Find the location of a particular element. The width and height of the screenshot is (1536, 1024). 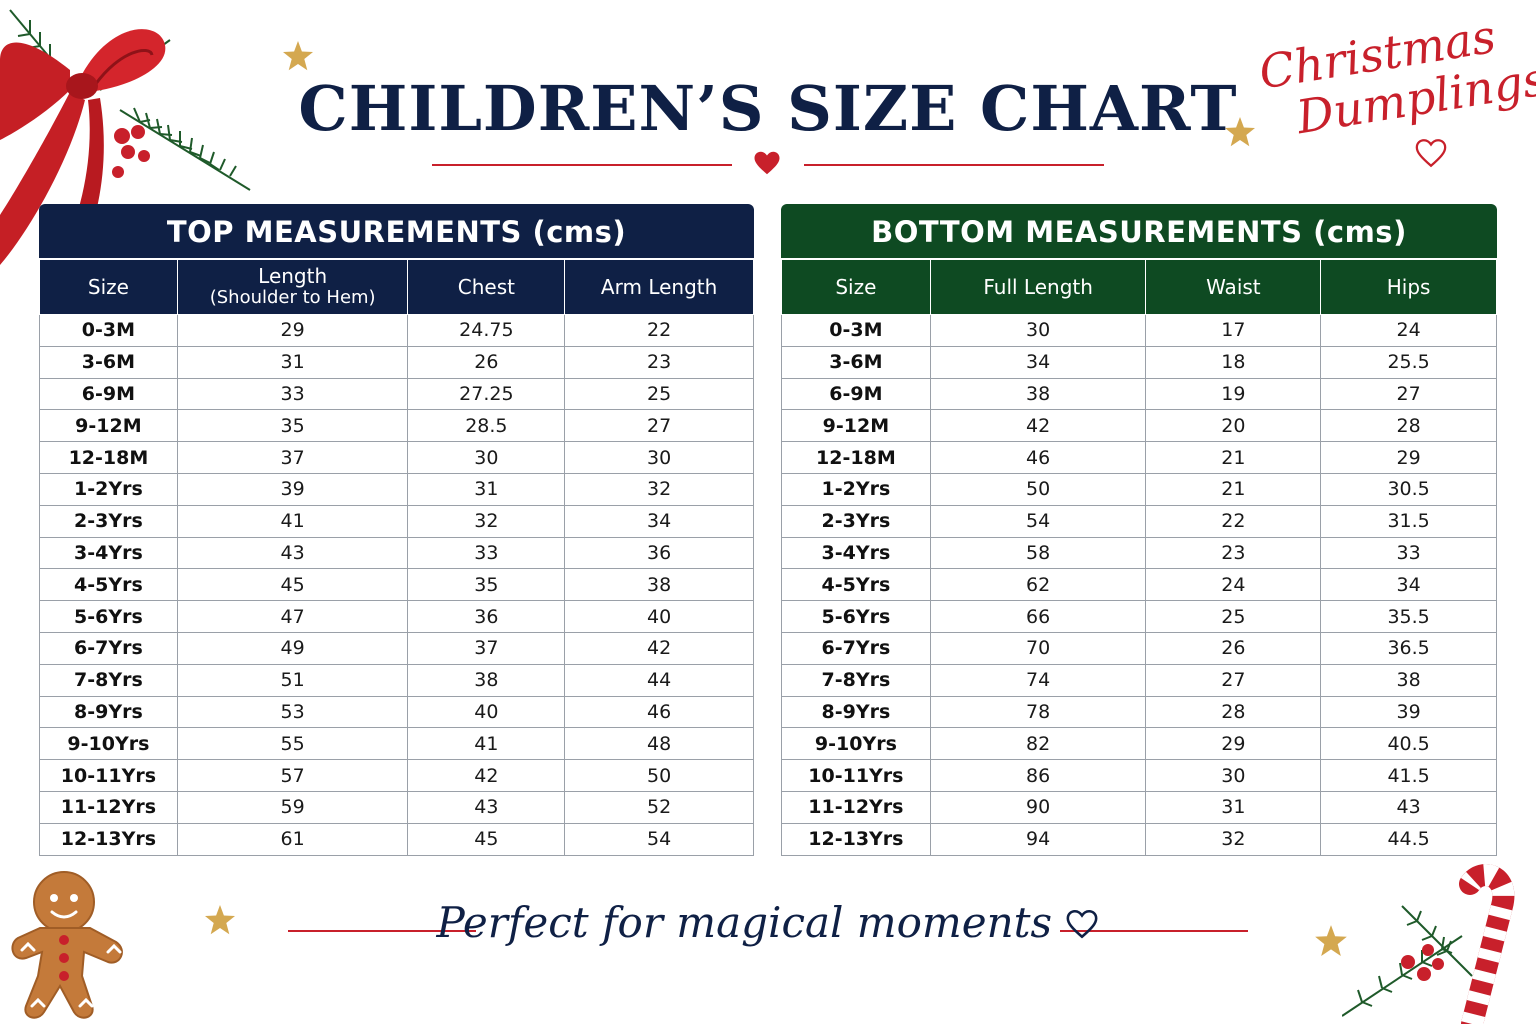

table-row: 10-11Yrs 86 30 41.5 is located at coordinates (1139, 775).